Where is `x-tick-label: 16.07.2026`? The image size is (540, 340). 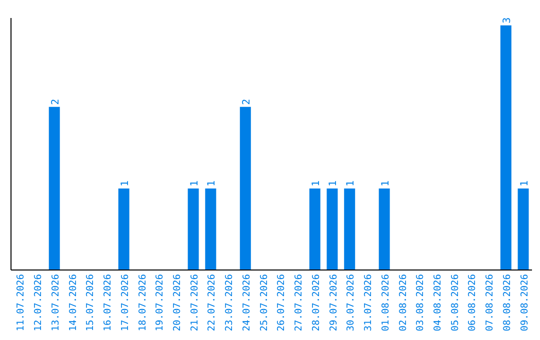 x-tick-label: 16.07.2026 is located at coordinates (108, 303).